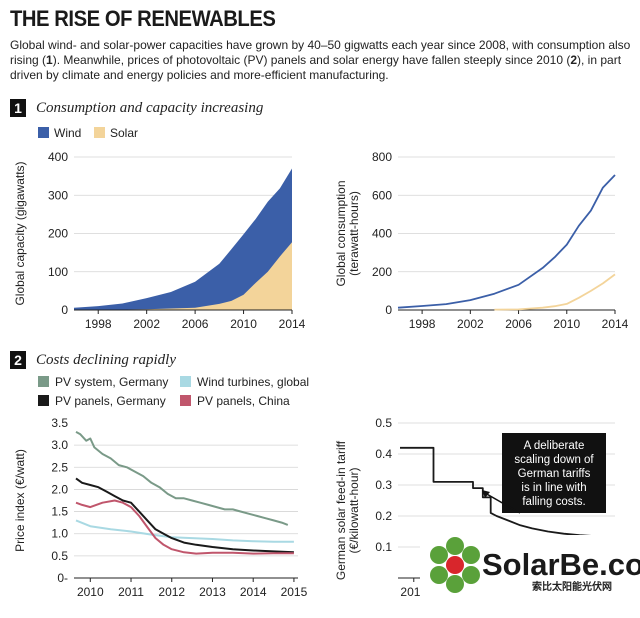 This screenshot has height=618, width=640. I want to click on y-tick-label: 1.5, so click(59, 512).